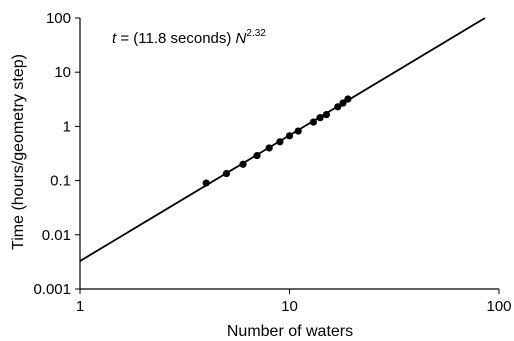  Describe the element at coordinates (52, 289) in the screenshot. I see `y-tick-label: 0.001` at that location.